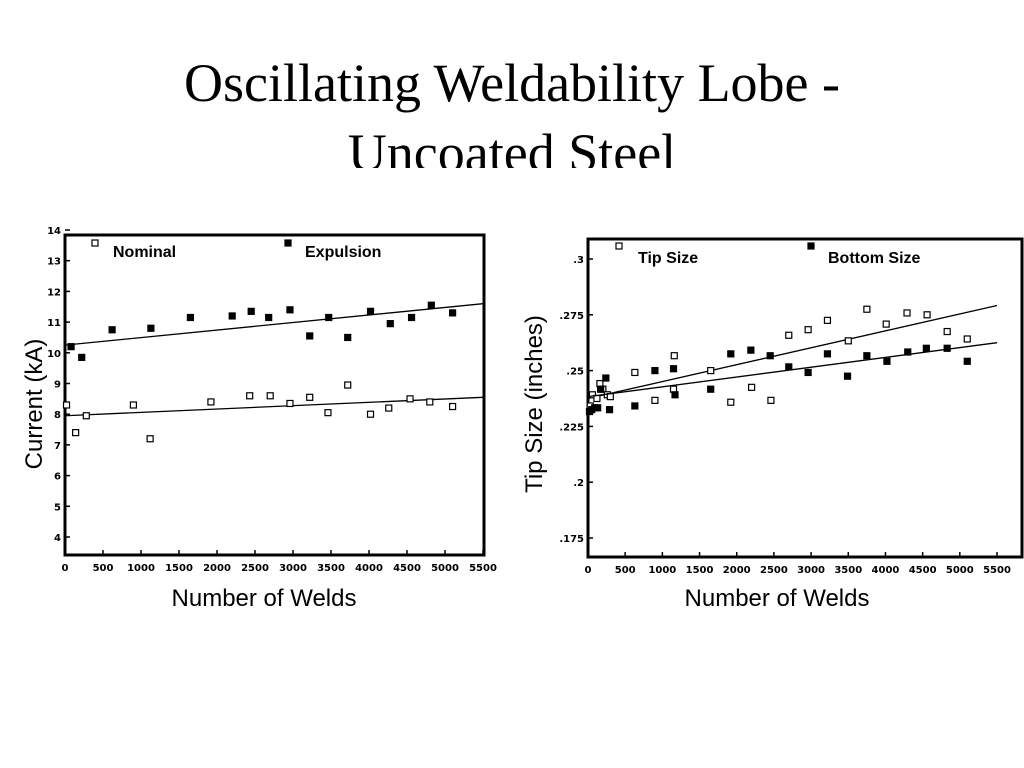 This screenshot has height=768, width=1024. I want to click on y-tick-label: 13, so click(54, 262).